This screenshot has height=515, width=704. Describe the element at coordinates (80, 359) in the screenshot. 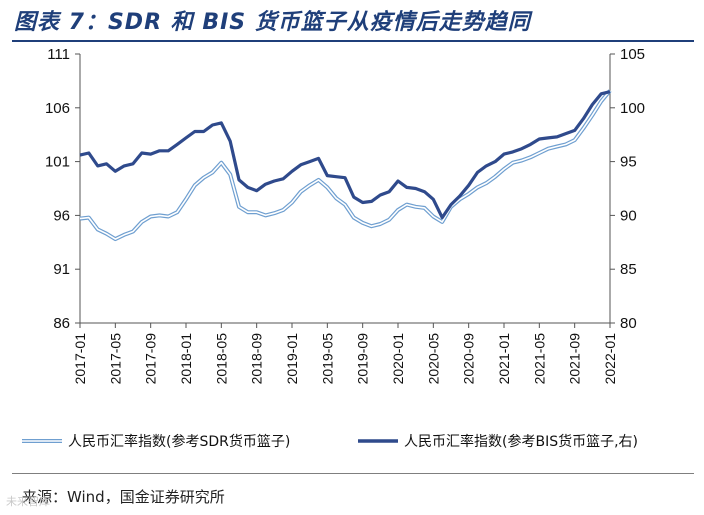

I see `x-tick-label: 2017-01` at that location.